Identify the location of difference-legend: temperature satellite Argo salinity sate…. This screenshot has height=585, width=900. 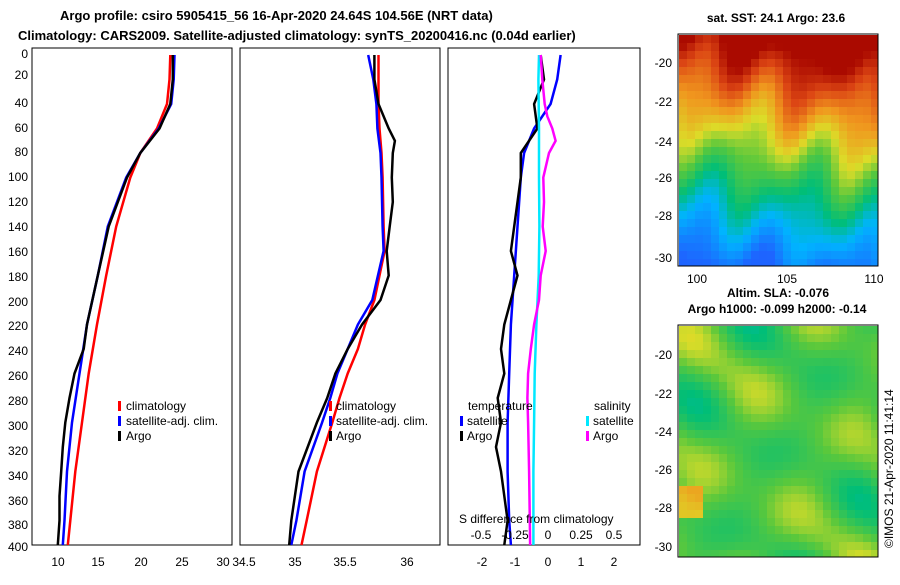
(547, 421).